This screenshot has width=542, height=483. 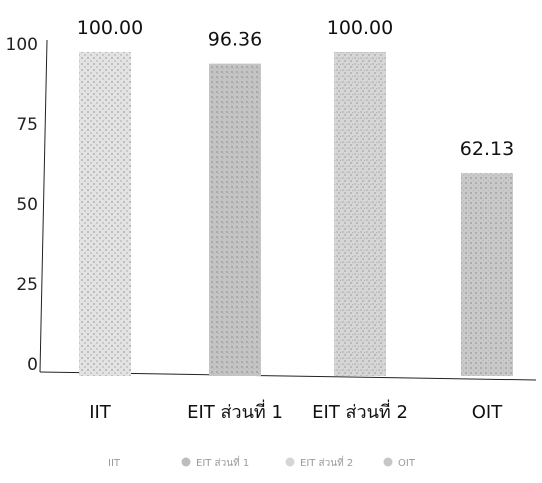 I want to click on y-axis-ticks: 0 25 50 75 100, so click(x=22, y=205).